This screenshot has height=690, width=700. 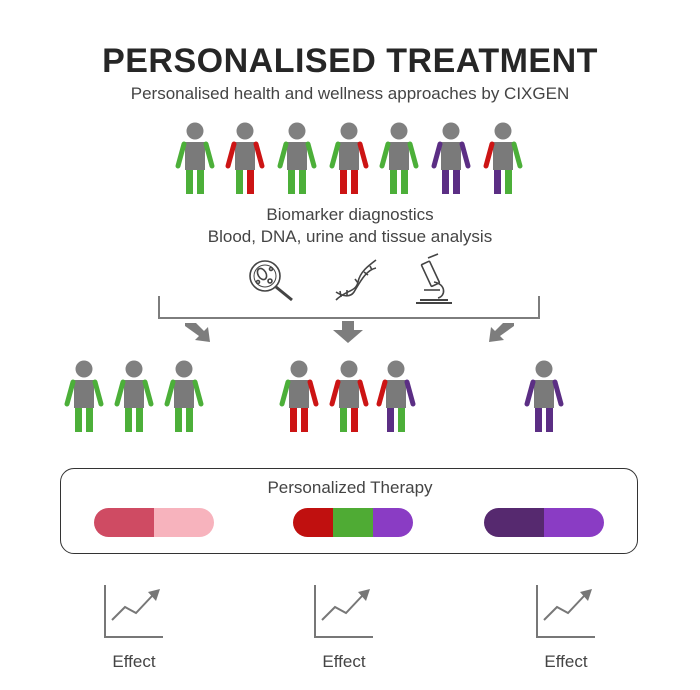 I want to click on patient-groups, so click(x=314, y=396).